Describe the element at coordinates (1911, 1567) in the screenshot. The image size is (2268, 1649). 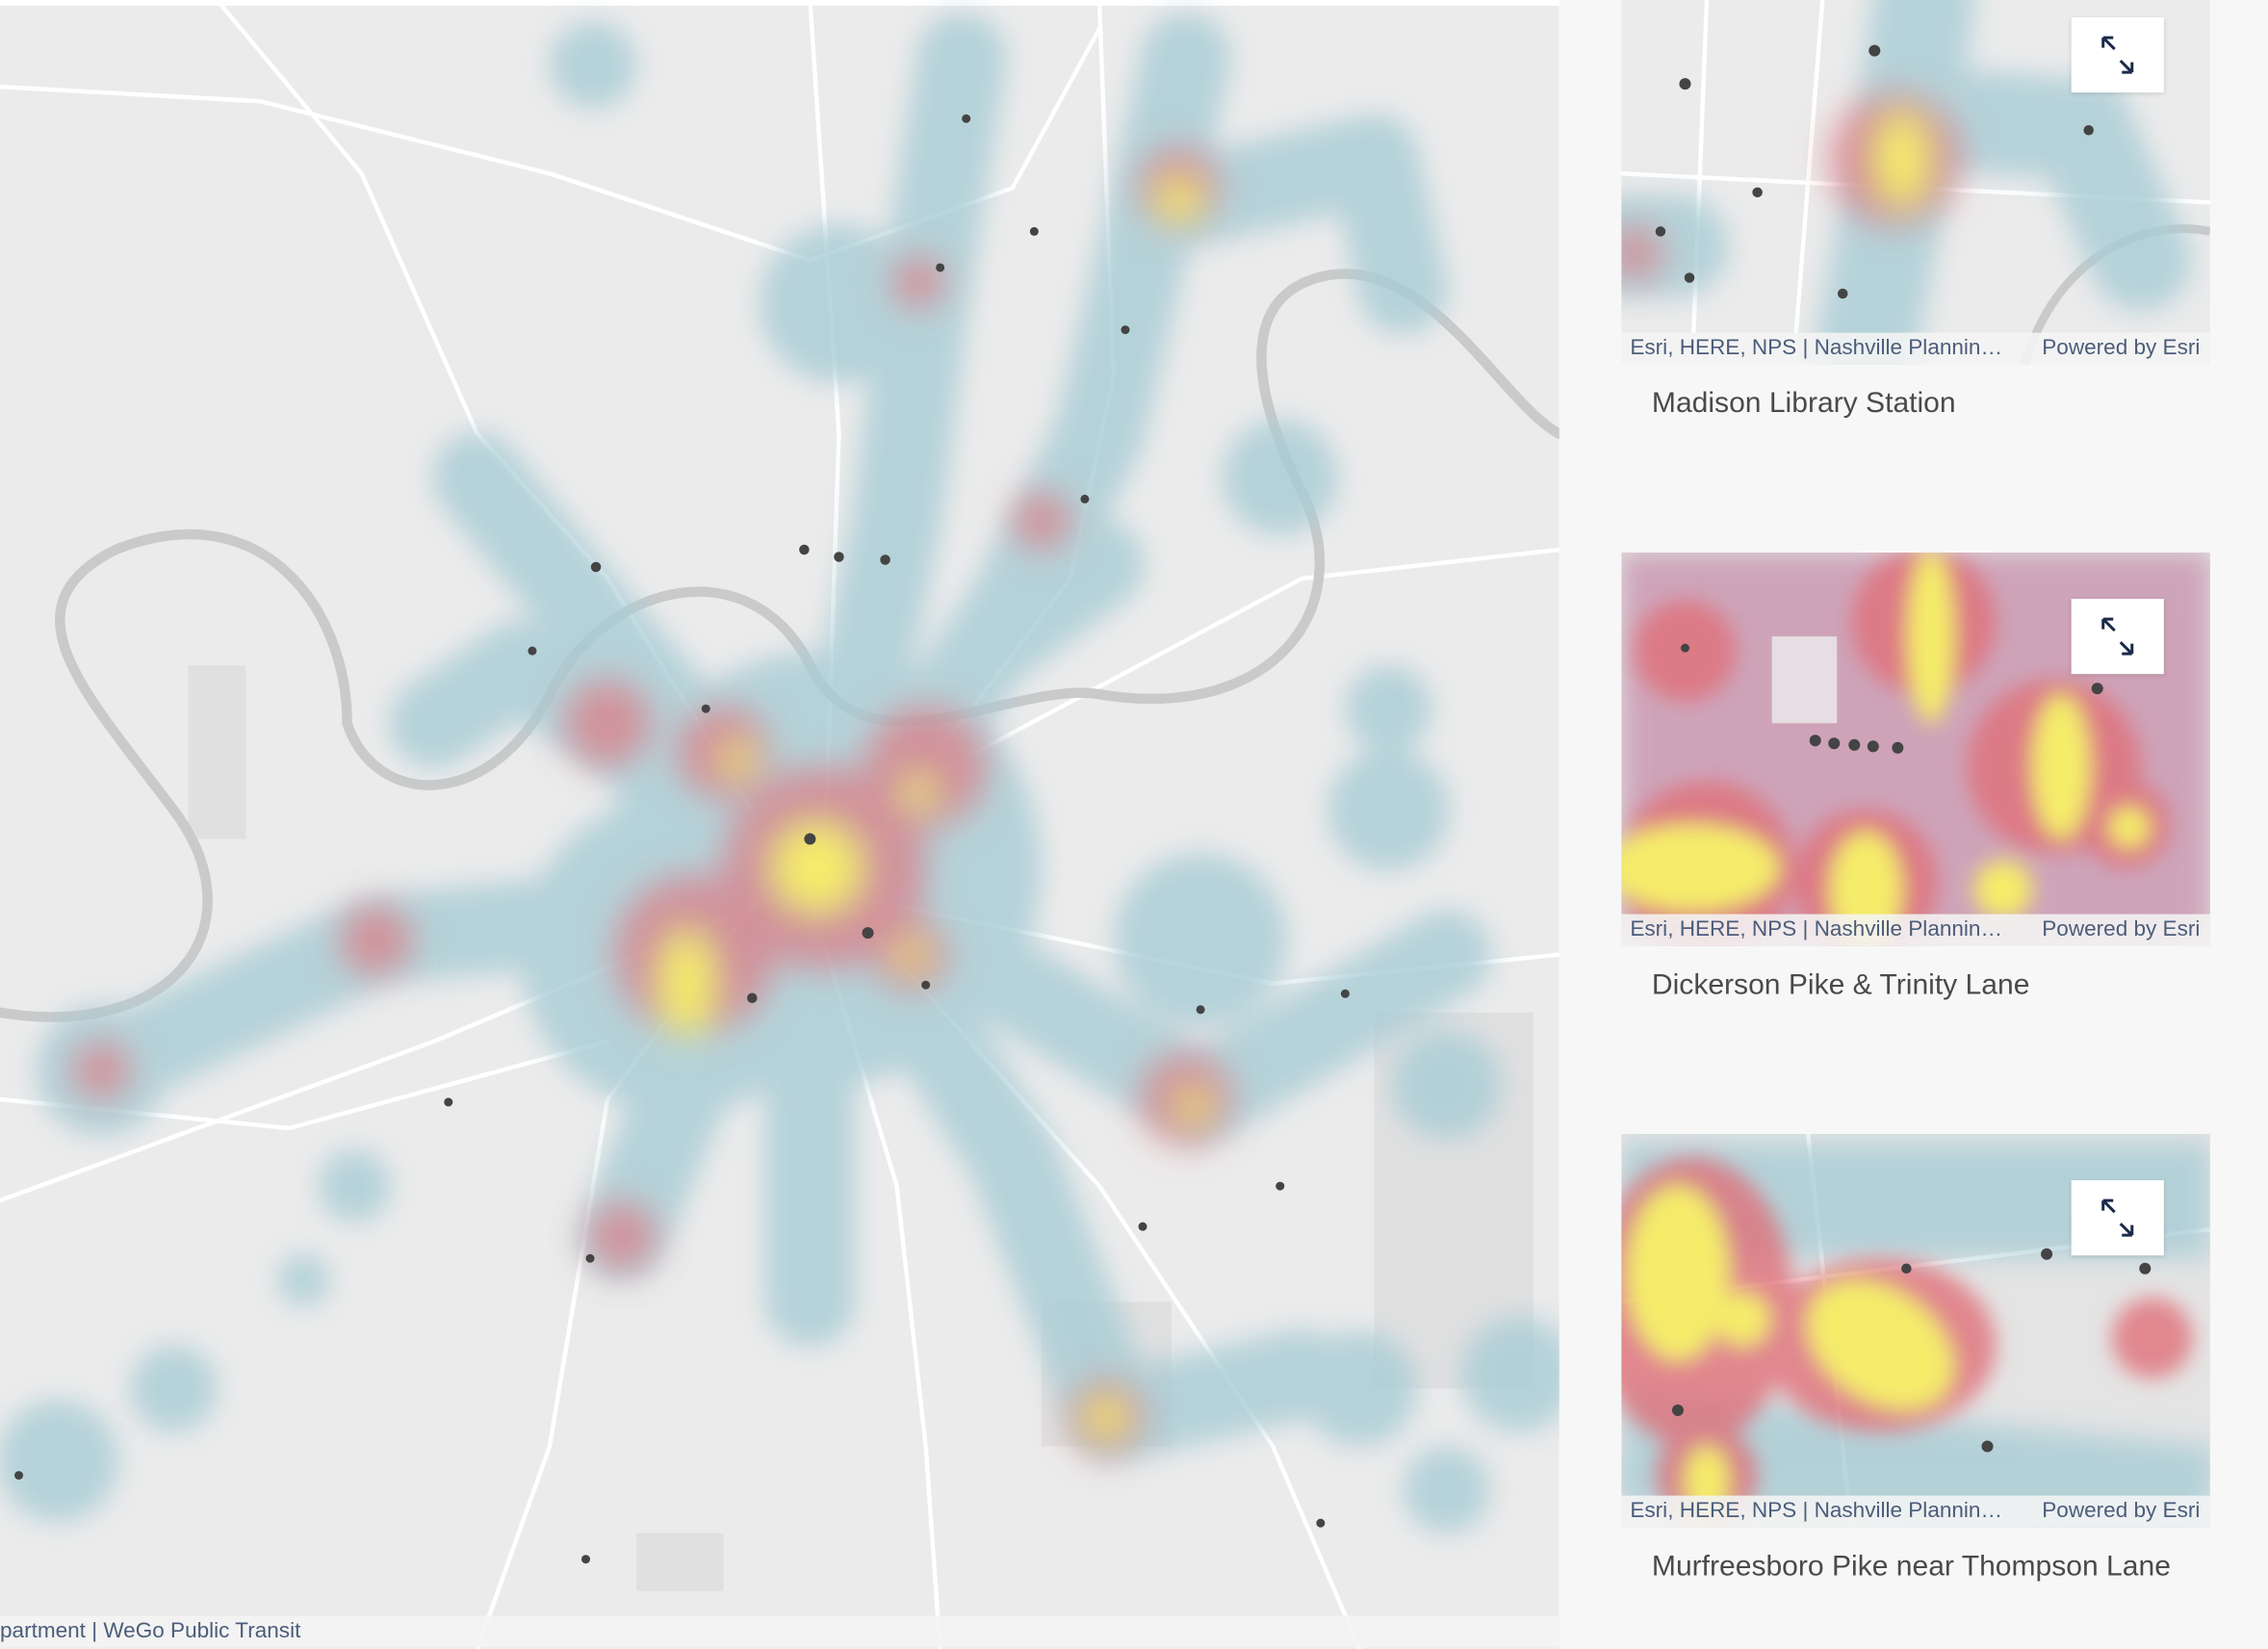
I see `card-title: Murfreesboro Pike near Thompson Lane` at that location.